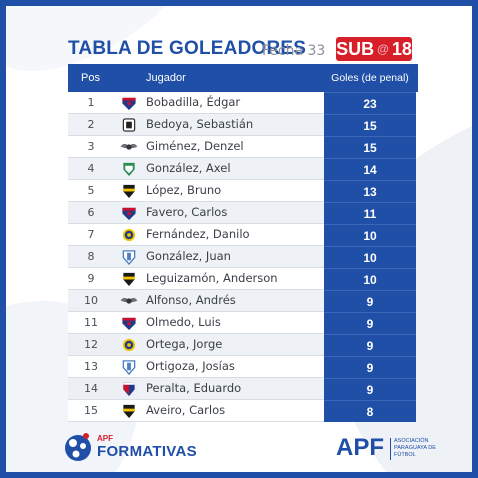 The image size is (478, 478). What do you see at coordinates (187, 48) in the screenshot?
I see `page-title: TABLA DE GOLEADORES` at bounding box center [187, 48].